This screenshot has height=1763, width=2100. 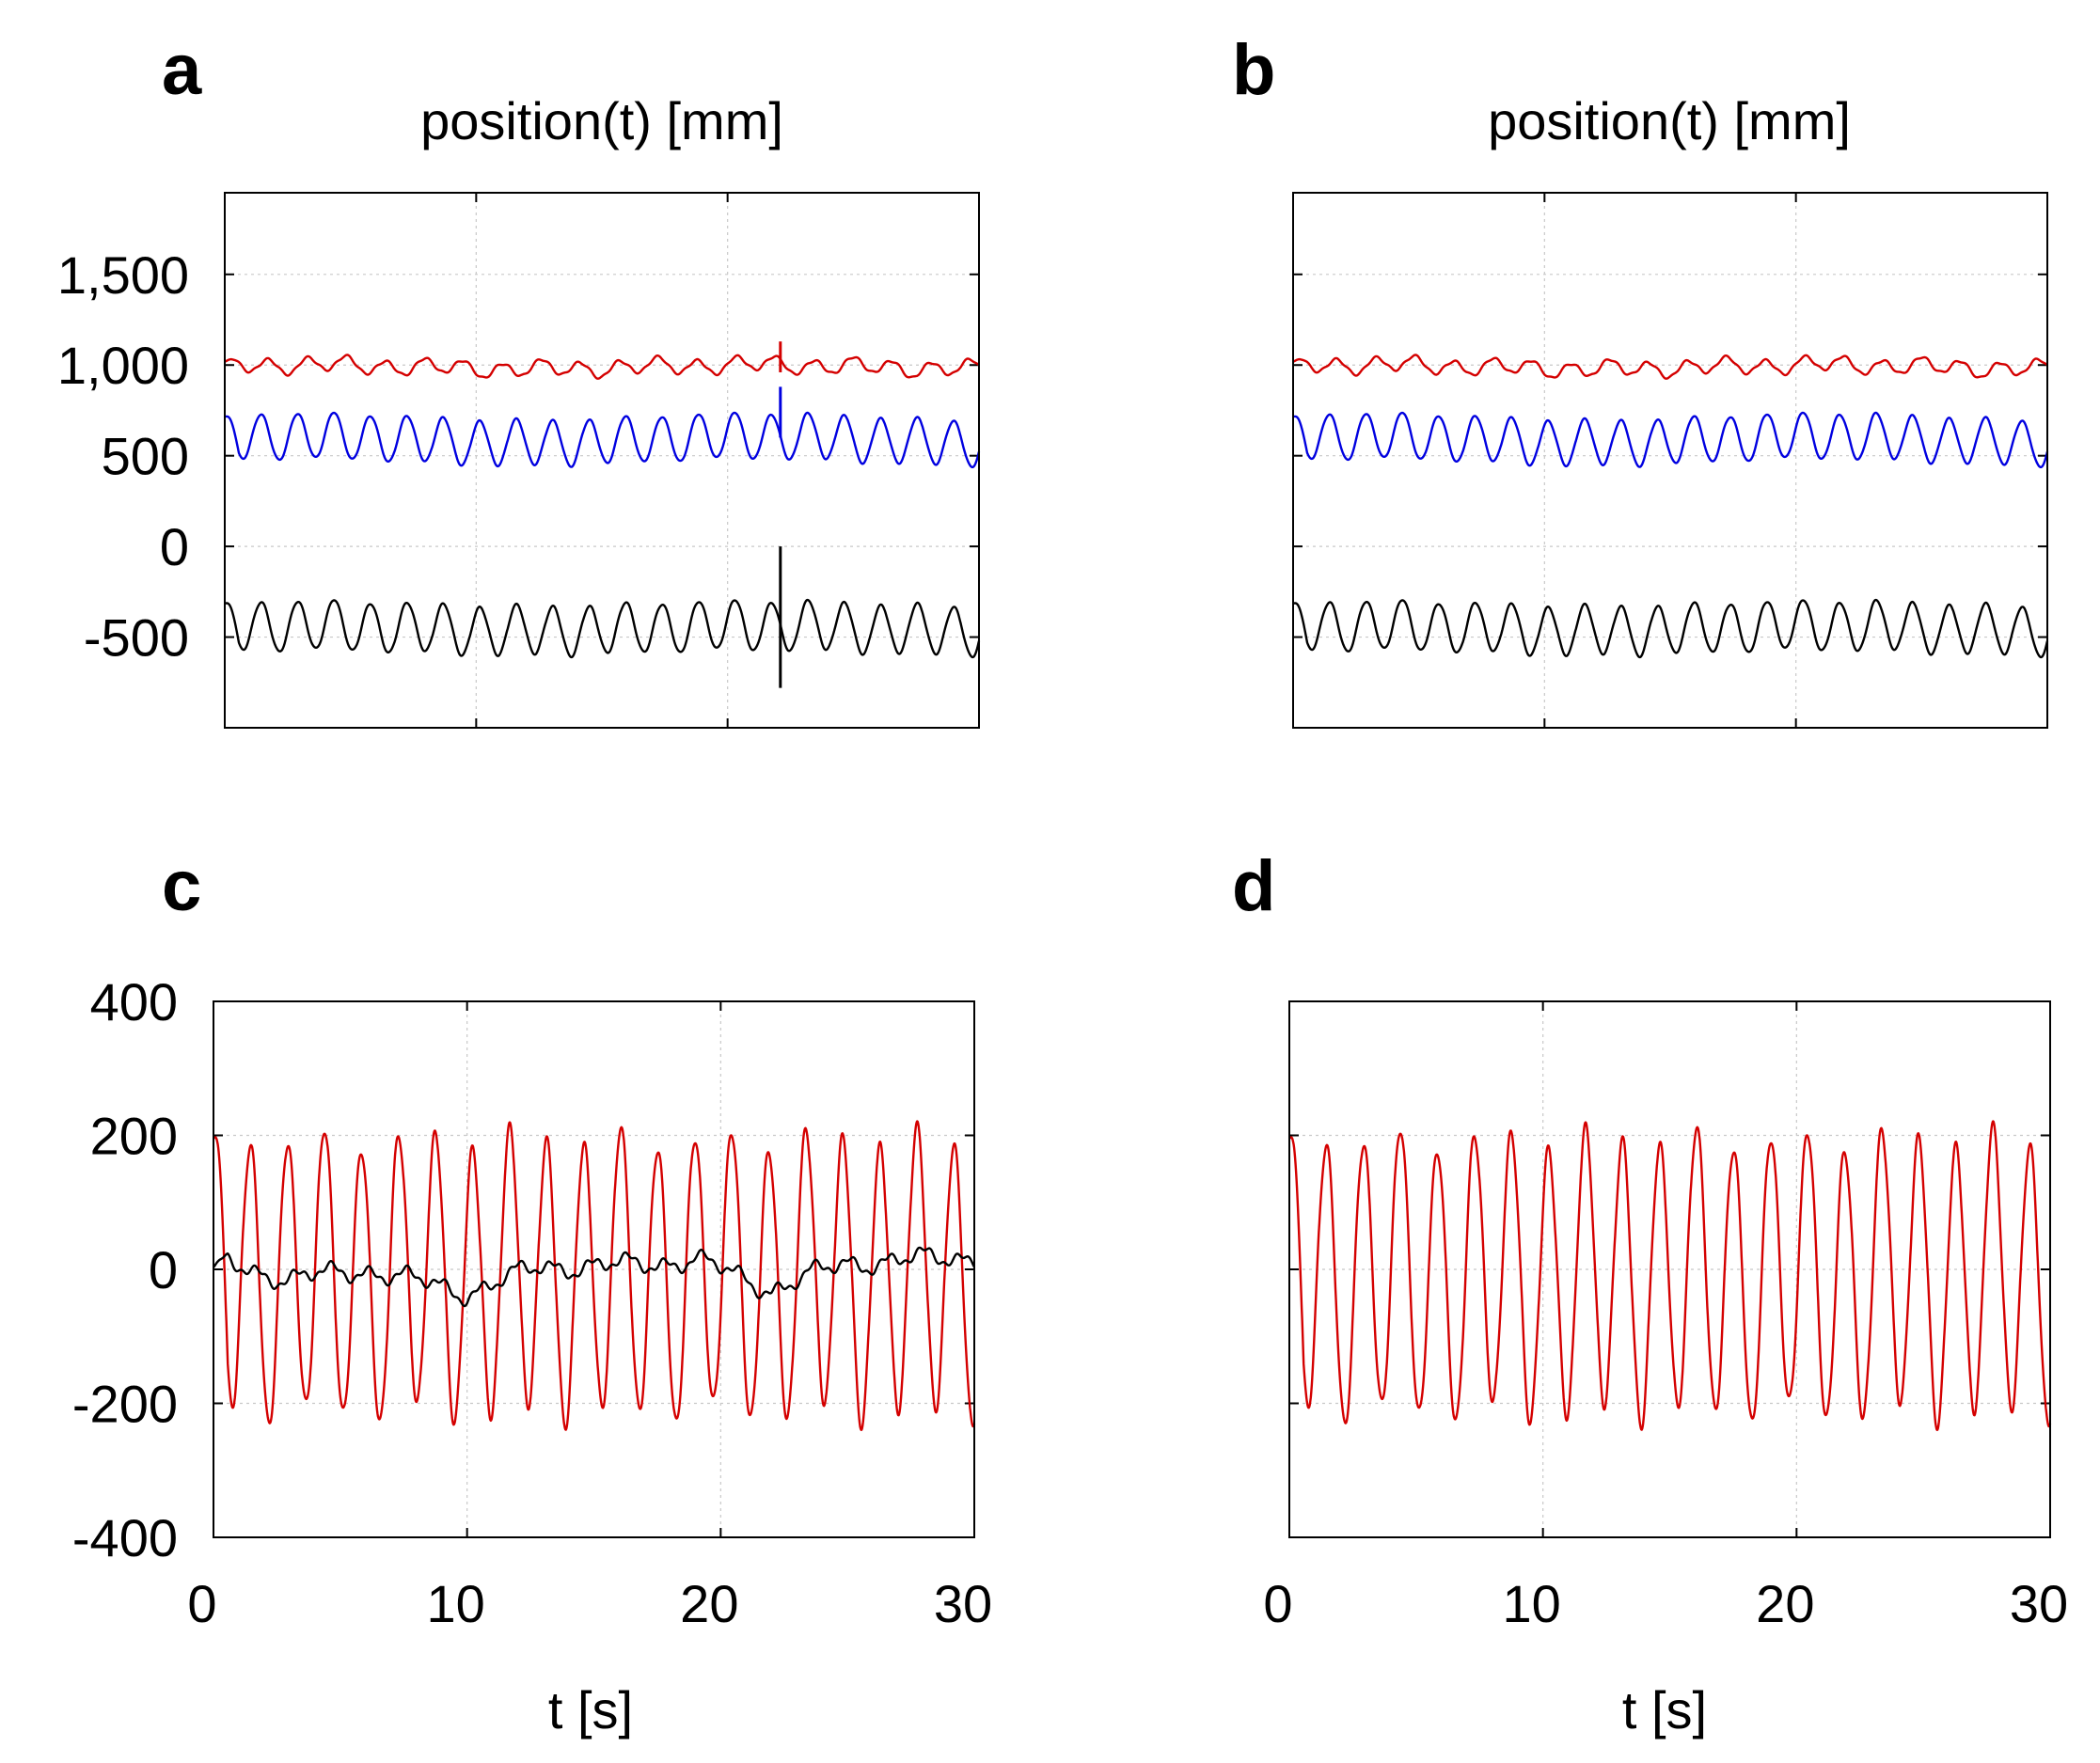 I want to click on panel-d-plot: 0 10 20 30, so click(x=1665, y=1316).